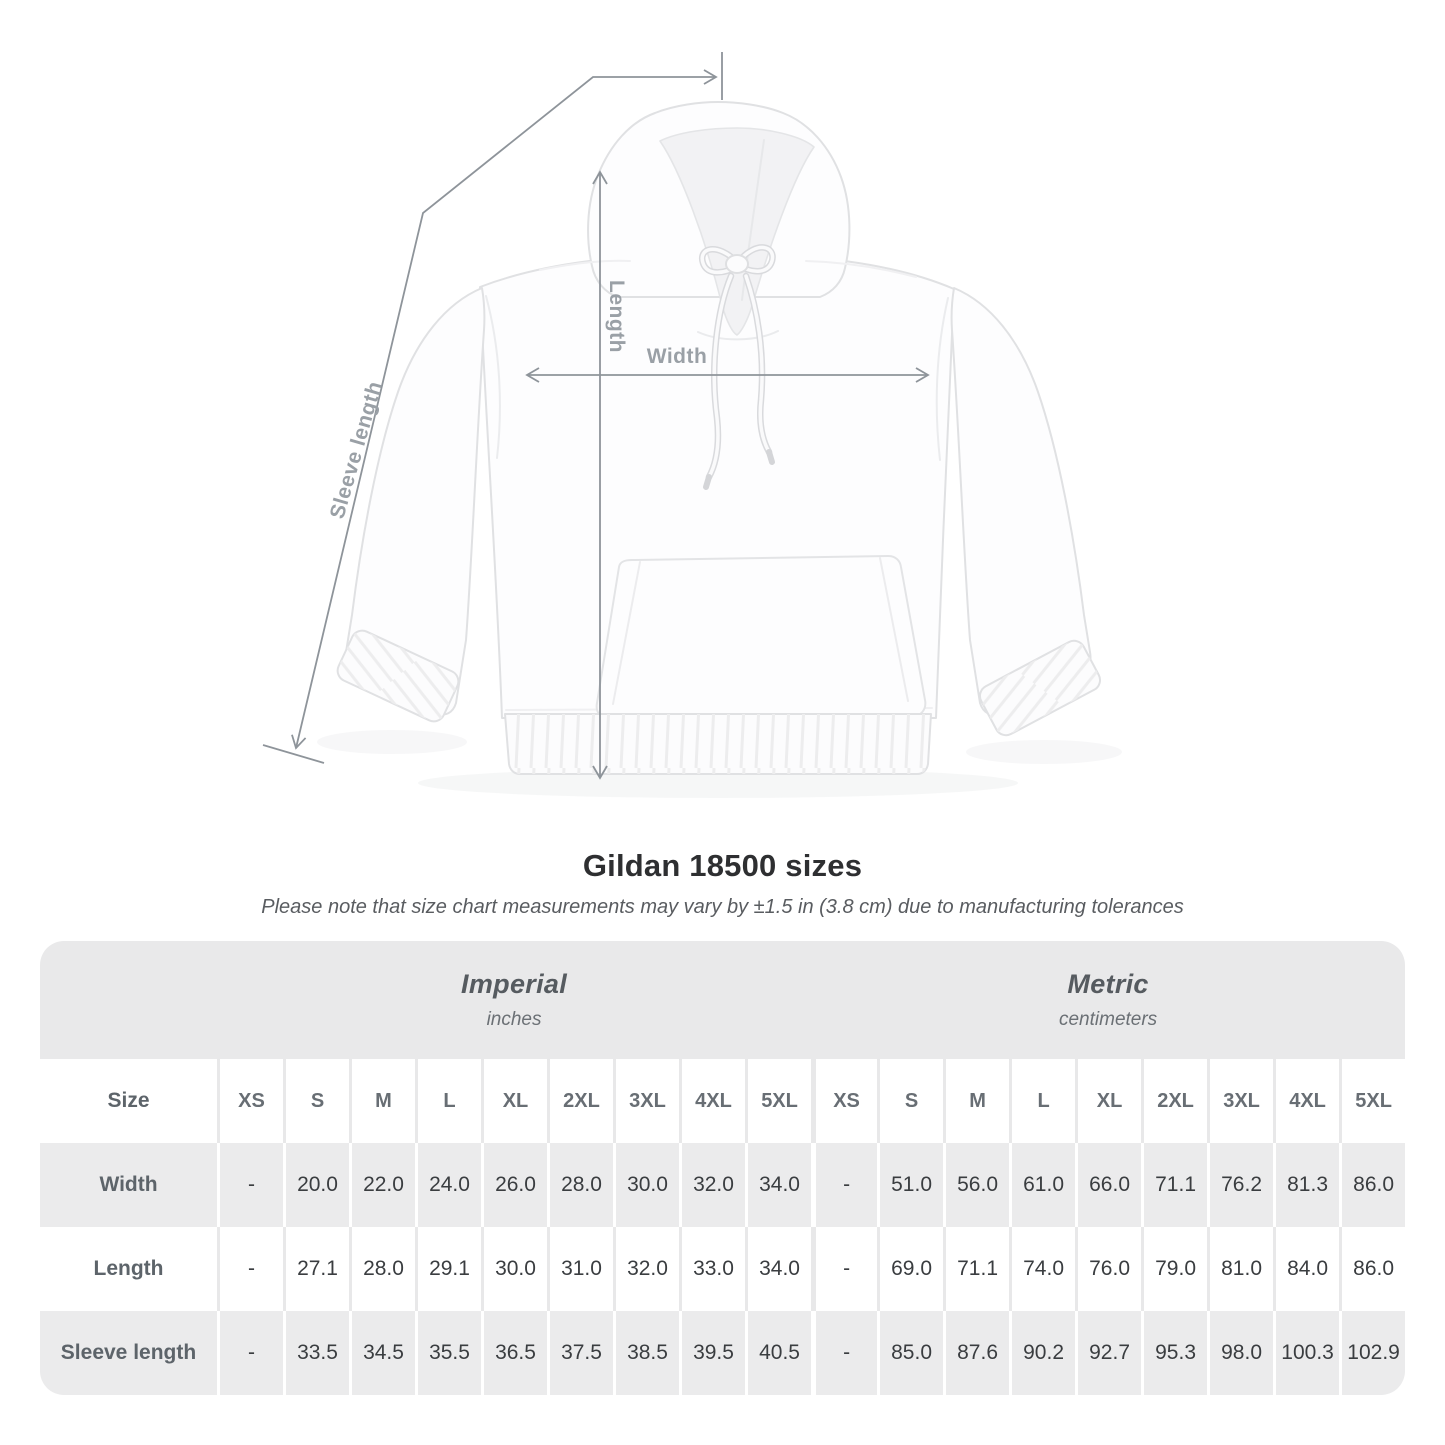  What do you see at coordinates (1108, 1185) in the screenshot?
I see `table-cell: 66.0` at bounding box center [1108, 1185].